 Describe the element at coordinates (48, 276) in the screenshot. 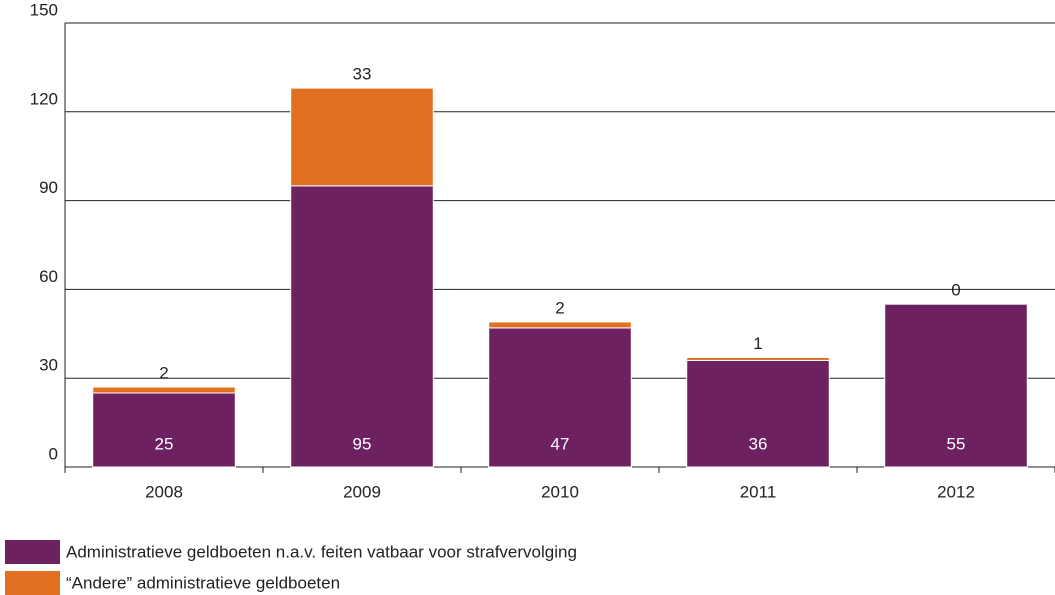

I see `y-tick-label: 60` at that location.